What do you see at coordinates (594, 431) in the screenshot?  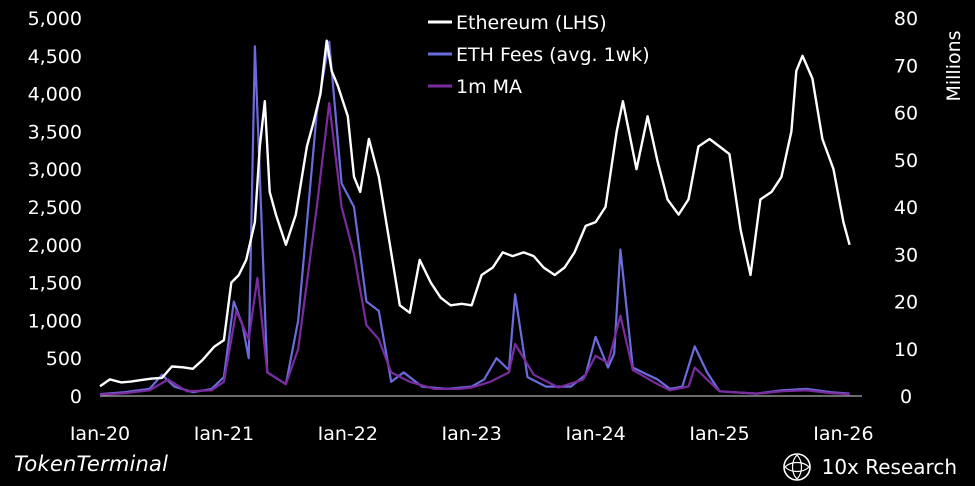 I see `x-tick-label: Jan-24` at bounding box center [594, 431].